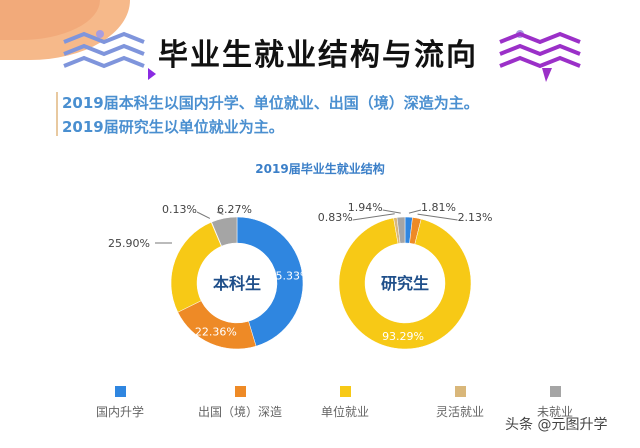 This screenshot has width=640, height=448. What do you see at coordinates (179, 209) in the screenshot?
I see `data-label: 0.13%` at bounding box center [179, 209].